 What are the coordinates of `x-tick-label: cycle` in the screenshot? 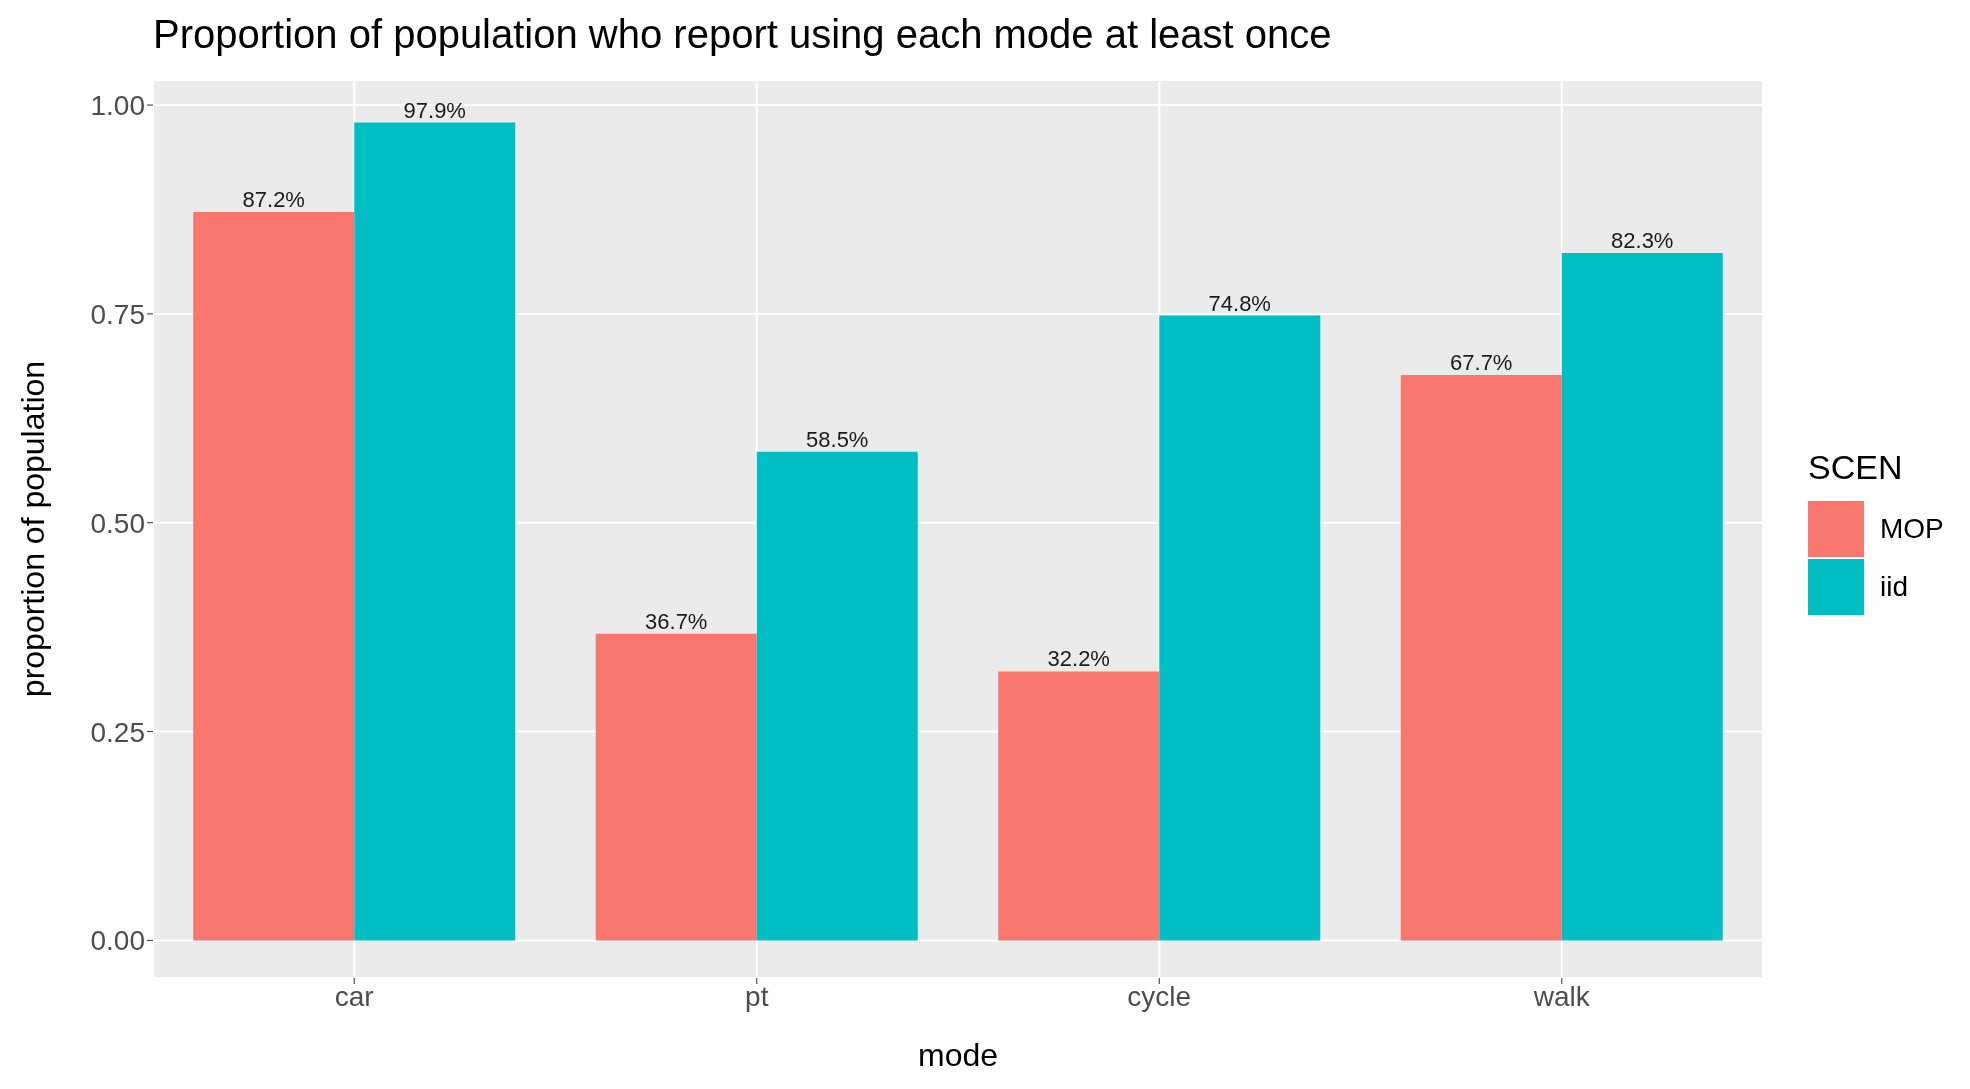 It's located at (1159, 996).